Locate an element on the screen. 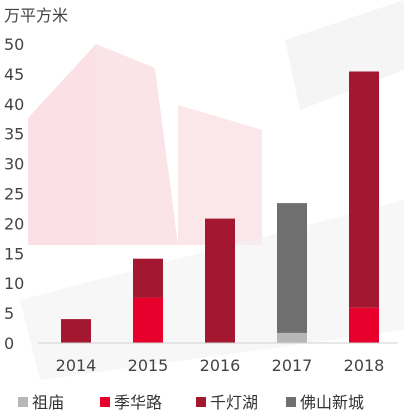  y-tick-label: 5 is located at coordinates (9, 313).